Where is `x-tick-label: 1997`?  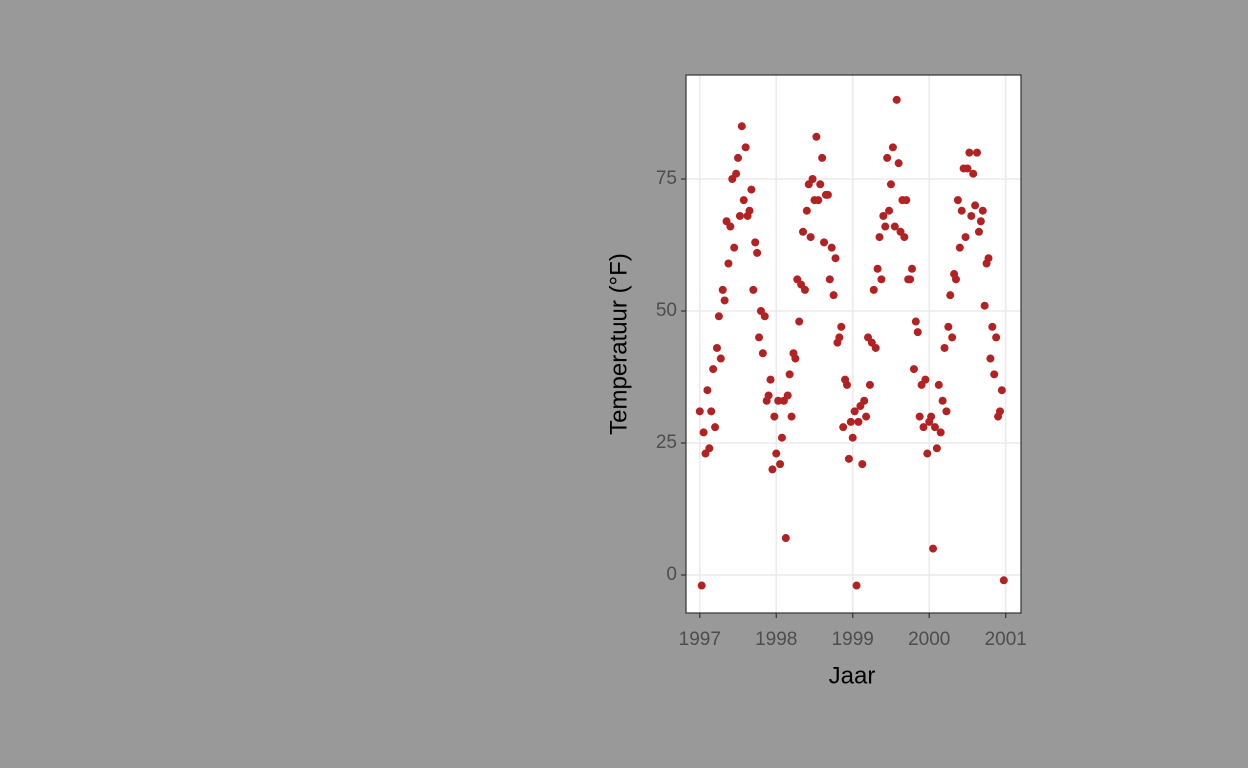
x-tick-label: 1997 is located at coordinates (700, 639).